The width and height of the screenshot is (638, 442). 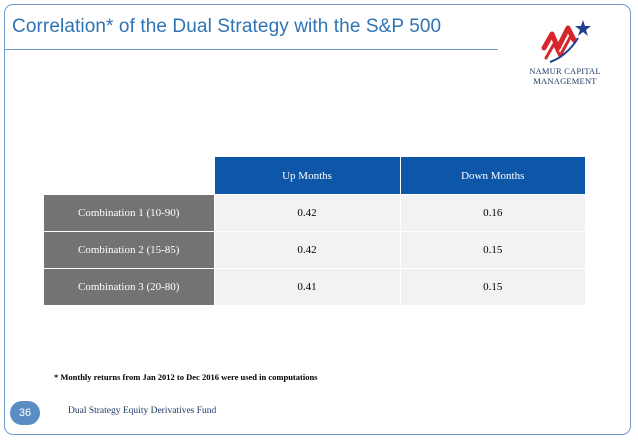 I want to click on row-label: Combination 2 (15-85), so click(x=129, y=250).